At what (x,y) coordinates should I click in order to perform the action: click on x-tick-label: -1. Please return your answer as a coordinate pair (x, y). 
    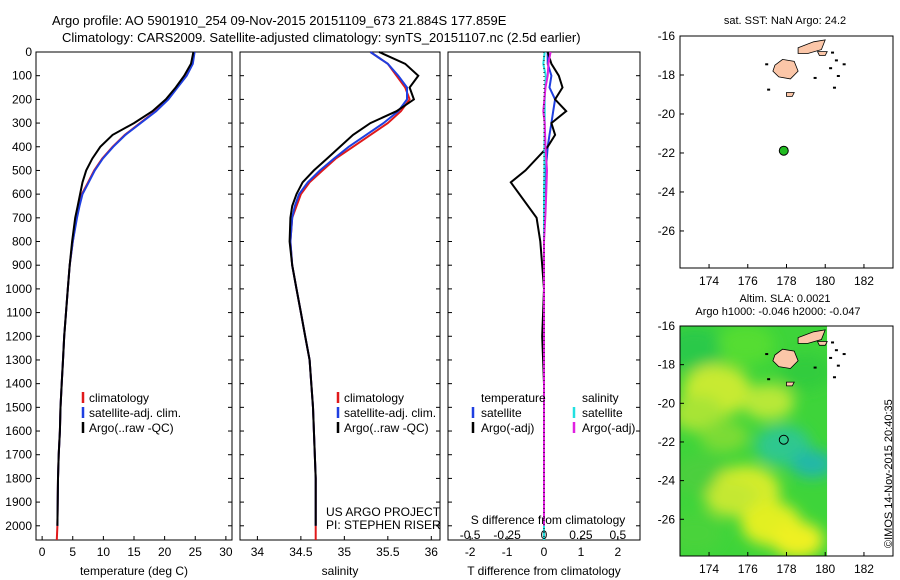
    Looking at the image, I should click on (507, 552).